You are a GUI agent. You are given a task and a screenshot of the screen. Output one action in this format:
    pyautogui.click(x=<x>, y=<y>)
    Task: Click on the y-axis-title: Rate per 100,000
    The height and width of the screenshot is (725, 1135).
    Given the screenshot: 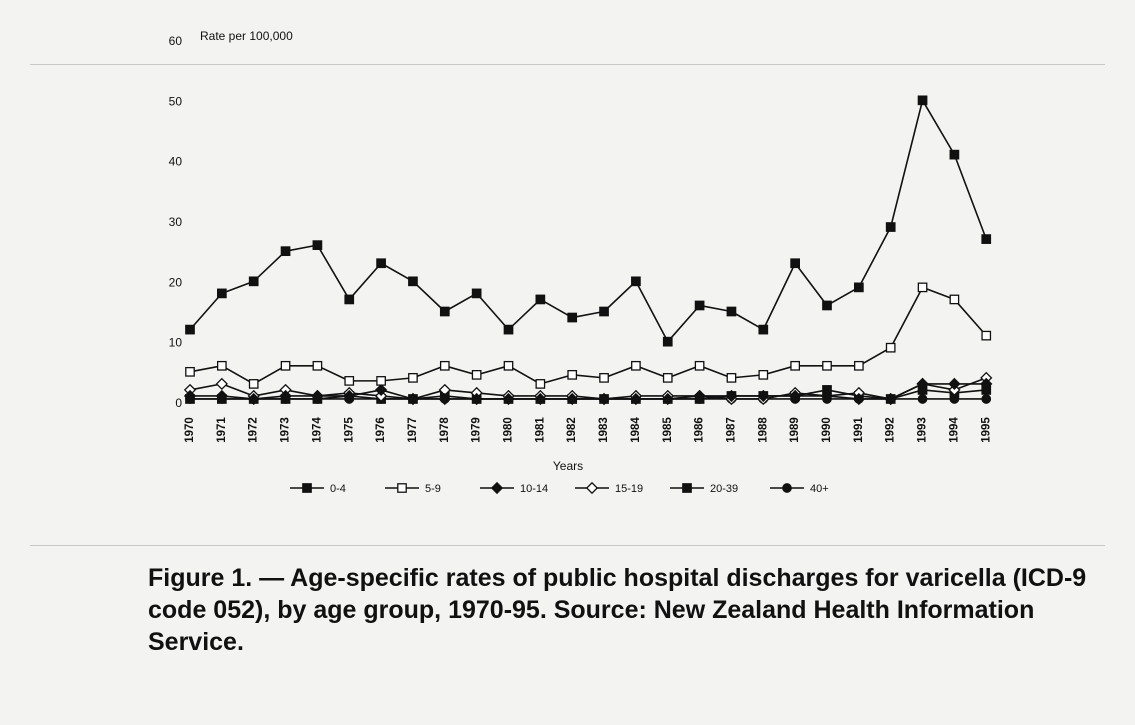 What is the action you would take?
    pyautogui.click(x=246, y=36)
    